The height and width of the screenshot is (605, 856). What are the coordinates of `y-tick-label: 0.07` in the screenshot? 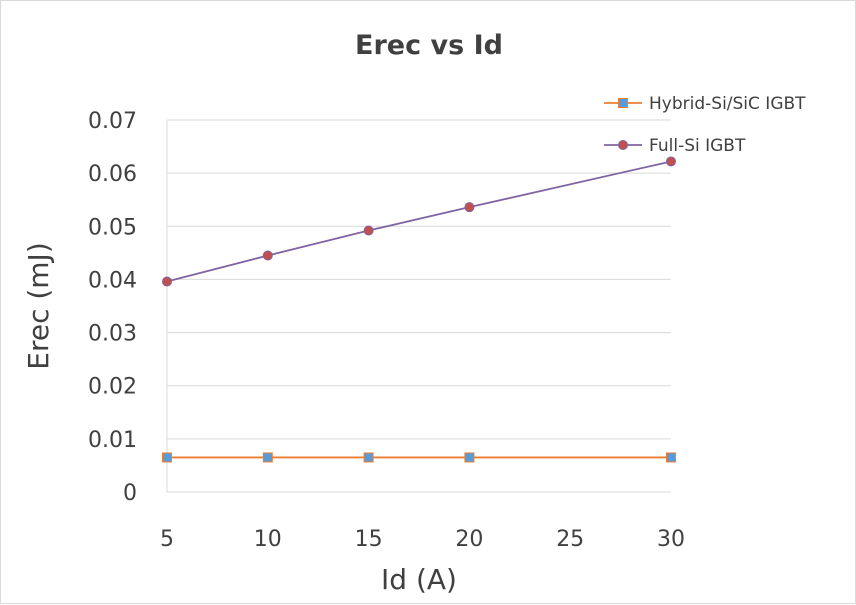 It's located at (112, 121).